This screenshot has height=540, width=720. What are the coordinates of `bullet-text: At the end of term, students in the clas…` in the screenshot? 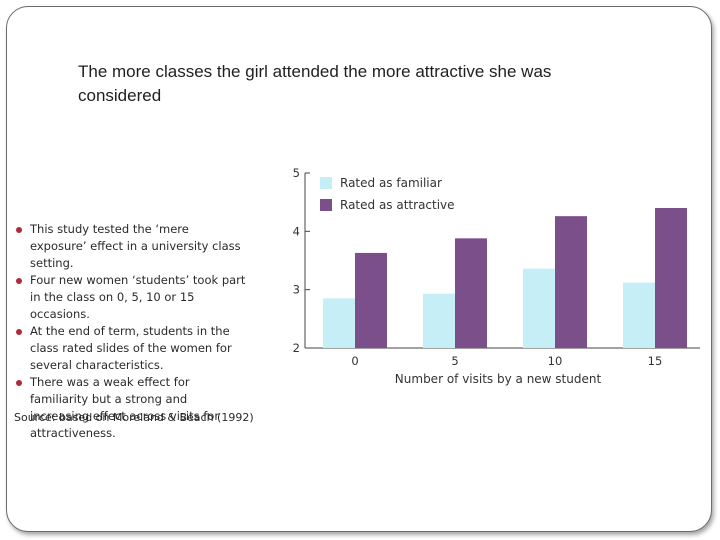 It's located at (131, 348).